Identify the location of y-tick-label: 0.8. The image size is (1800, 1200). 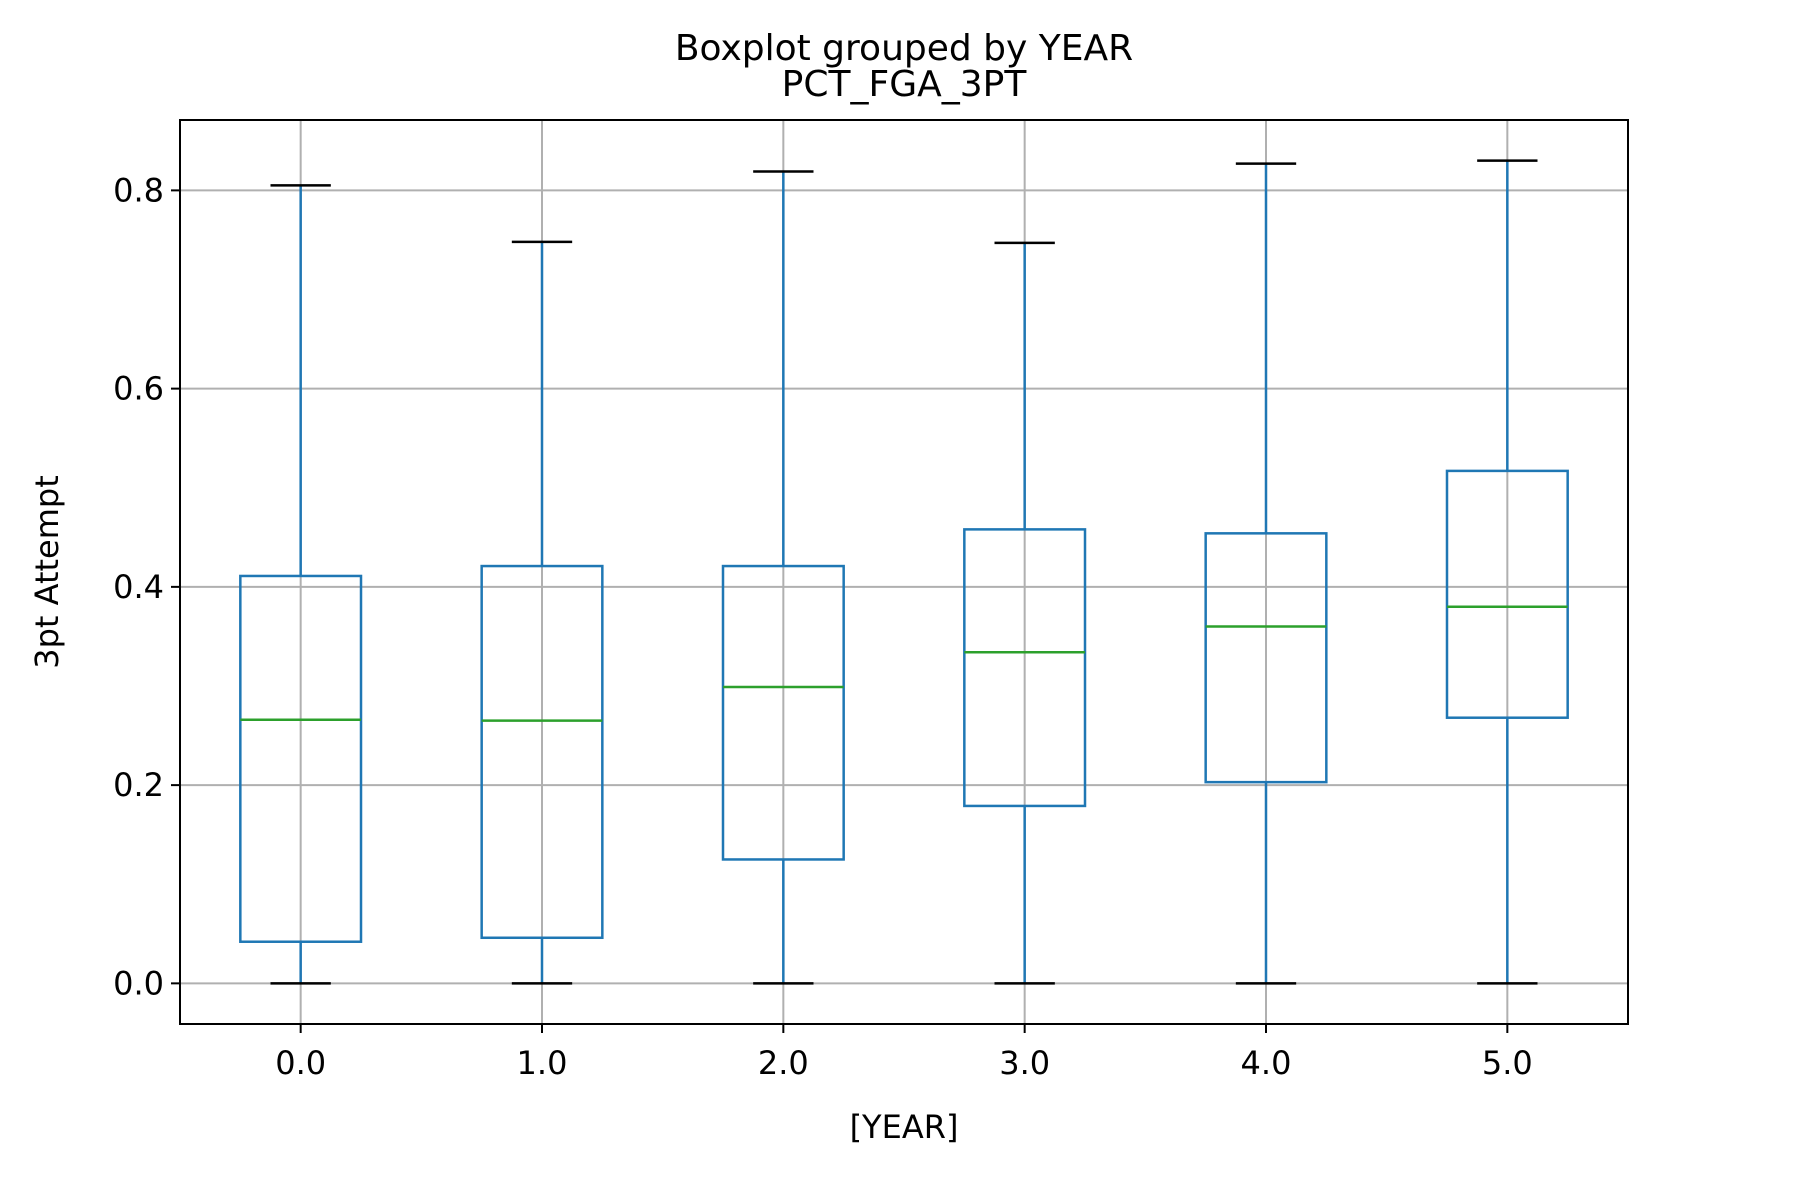
(138, 190).